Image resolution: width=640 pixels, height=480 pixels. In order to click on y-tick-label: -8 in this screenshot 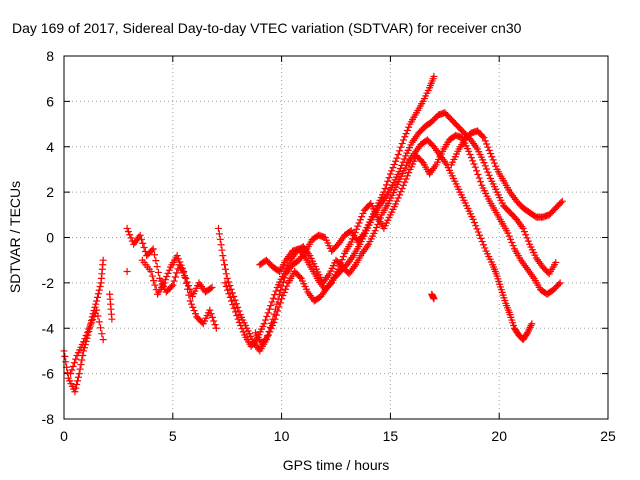, I will do `click(48, 419)`.